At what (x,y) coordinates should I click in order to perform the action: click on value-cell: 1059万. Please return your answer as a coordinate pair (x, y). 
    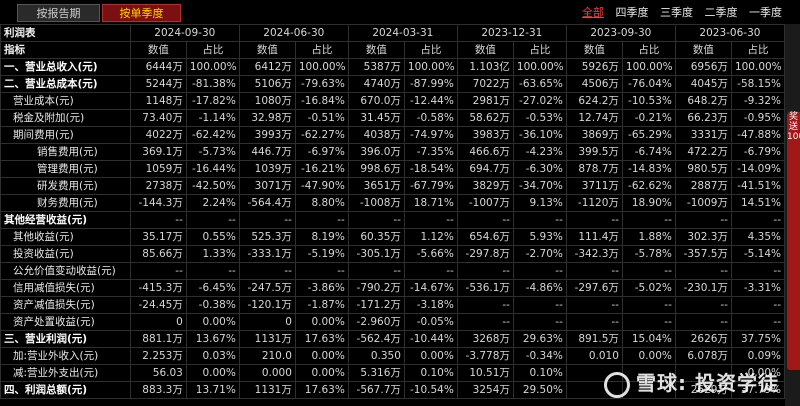
    Looking at the image, I should click on (158, 169).